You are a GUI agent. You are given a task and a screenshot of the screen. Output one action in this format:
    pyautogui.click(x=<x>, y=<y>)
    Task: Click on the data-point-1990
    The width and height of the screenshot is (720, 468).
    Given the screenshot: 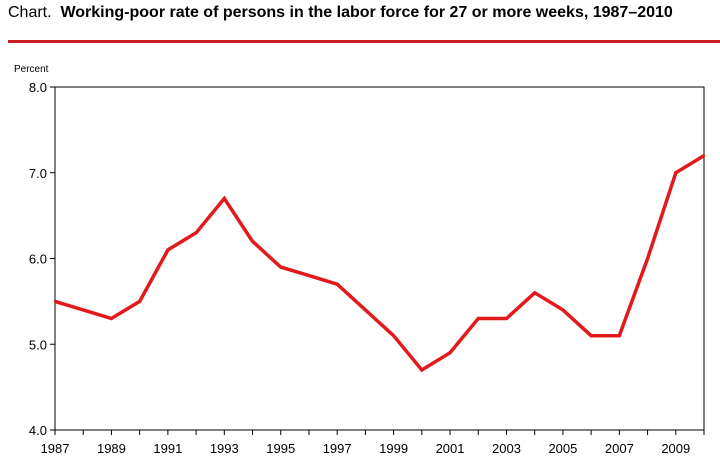 What is the action you would take?
    pyautogui.click(x=139, y=301)
    